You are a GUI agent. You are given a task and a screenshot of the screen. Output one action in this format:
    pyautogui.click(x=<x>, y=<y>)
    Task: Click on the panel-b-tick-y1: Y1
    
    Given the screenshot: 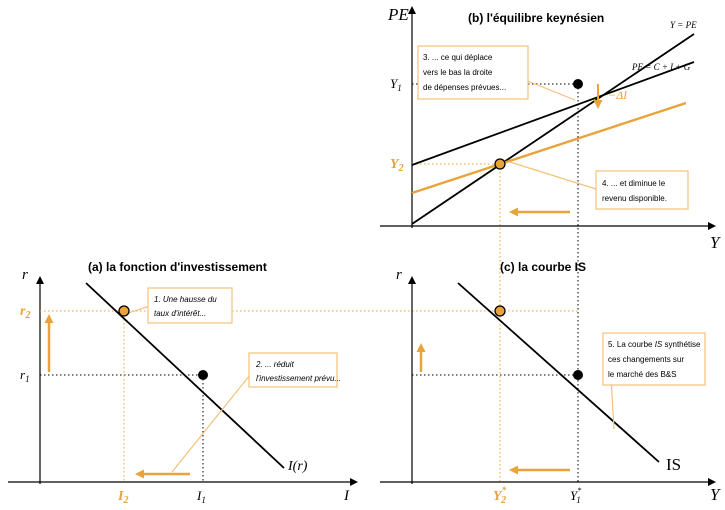 What is the action you would take?
    pyautogui.click(x=396, y=84)
    